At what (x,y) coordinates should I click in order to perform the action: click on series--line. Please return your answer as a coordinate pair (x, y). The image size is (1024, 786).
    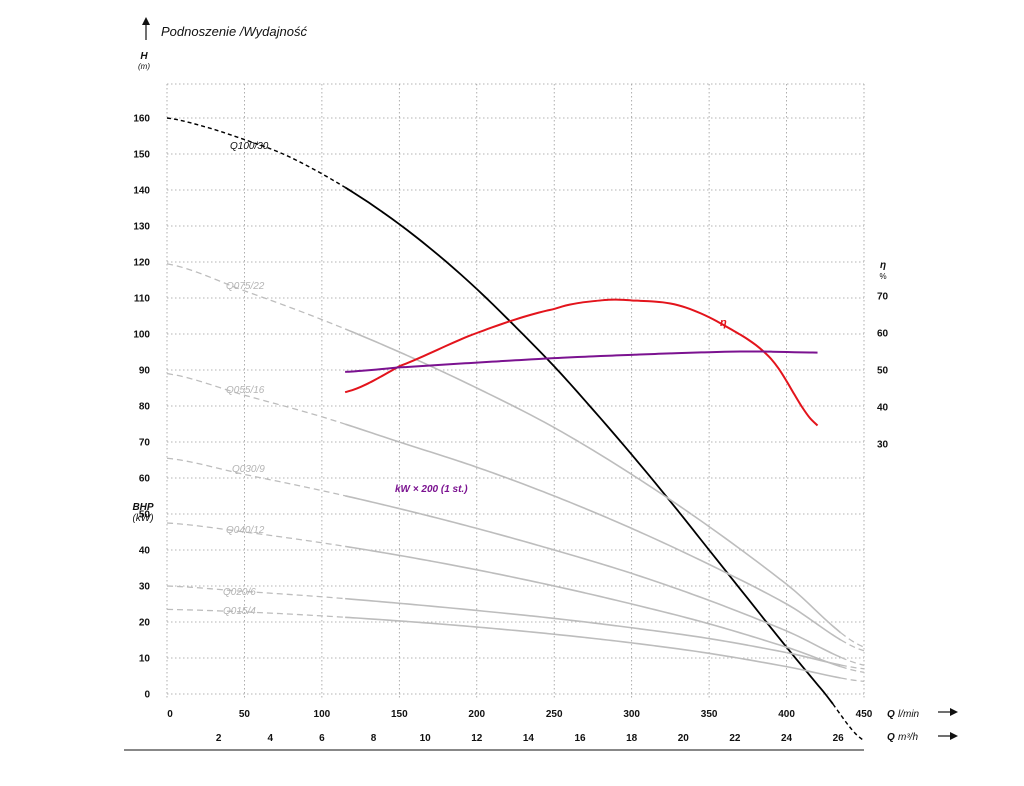
    Looking at the image, I should click on (581, 362).